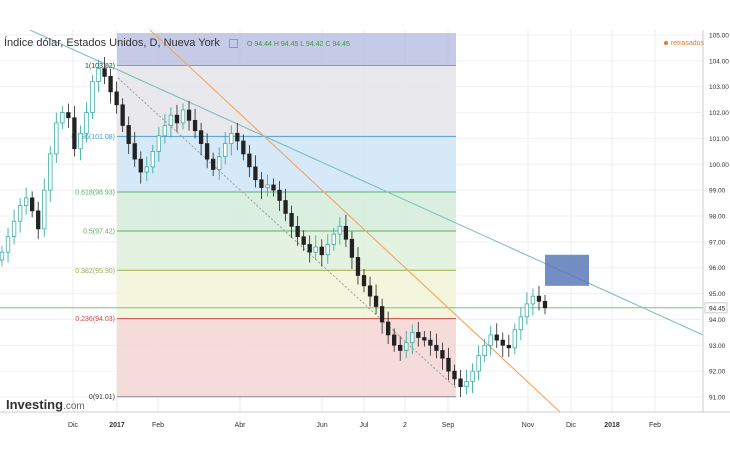 The image size is (730, 460). I want to click on x-tick-label: 2, so click(405, 425).